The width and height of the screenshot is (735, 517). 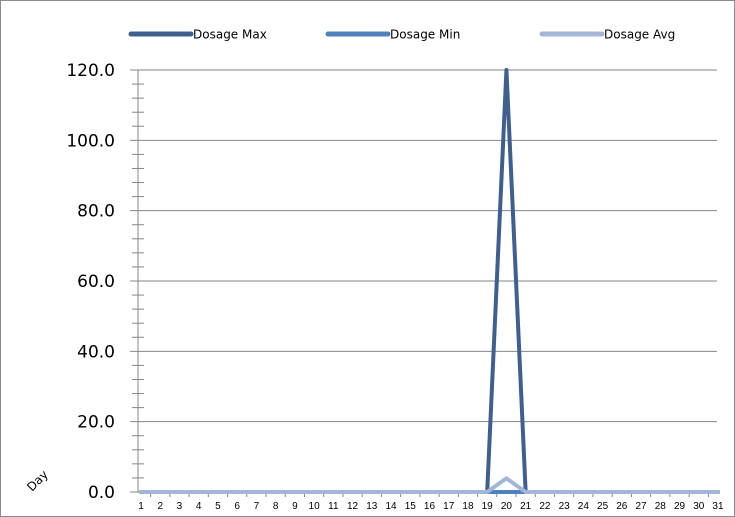 I want to click on legend-label: Dosage Max, so click(x=230, y=35).